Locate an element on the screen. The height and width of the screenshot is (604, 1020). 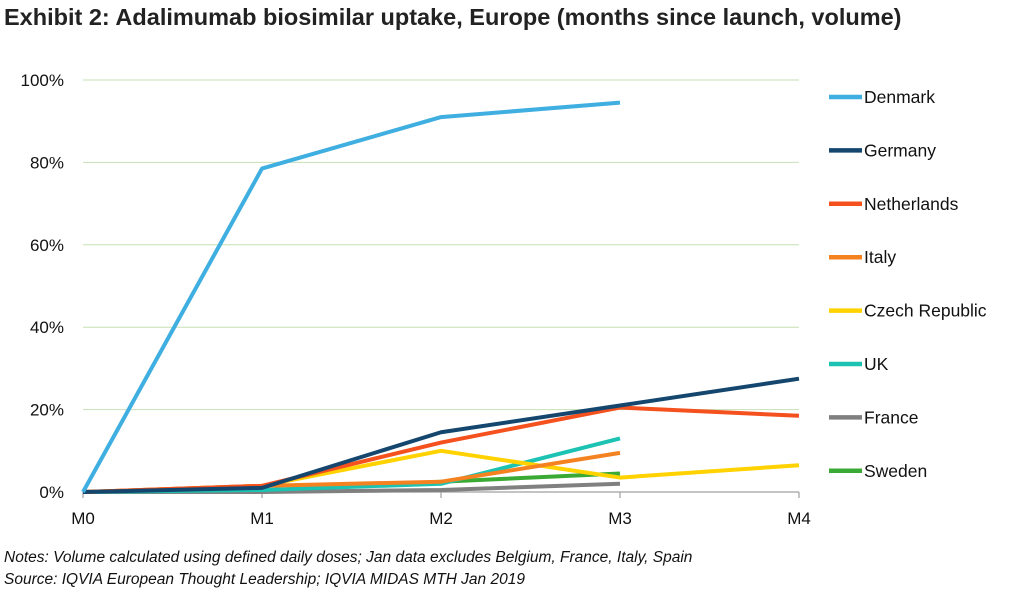
legend-label-netherlands: Netherlands is located at coordinates (911, 204).